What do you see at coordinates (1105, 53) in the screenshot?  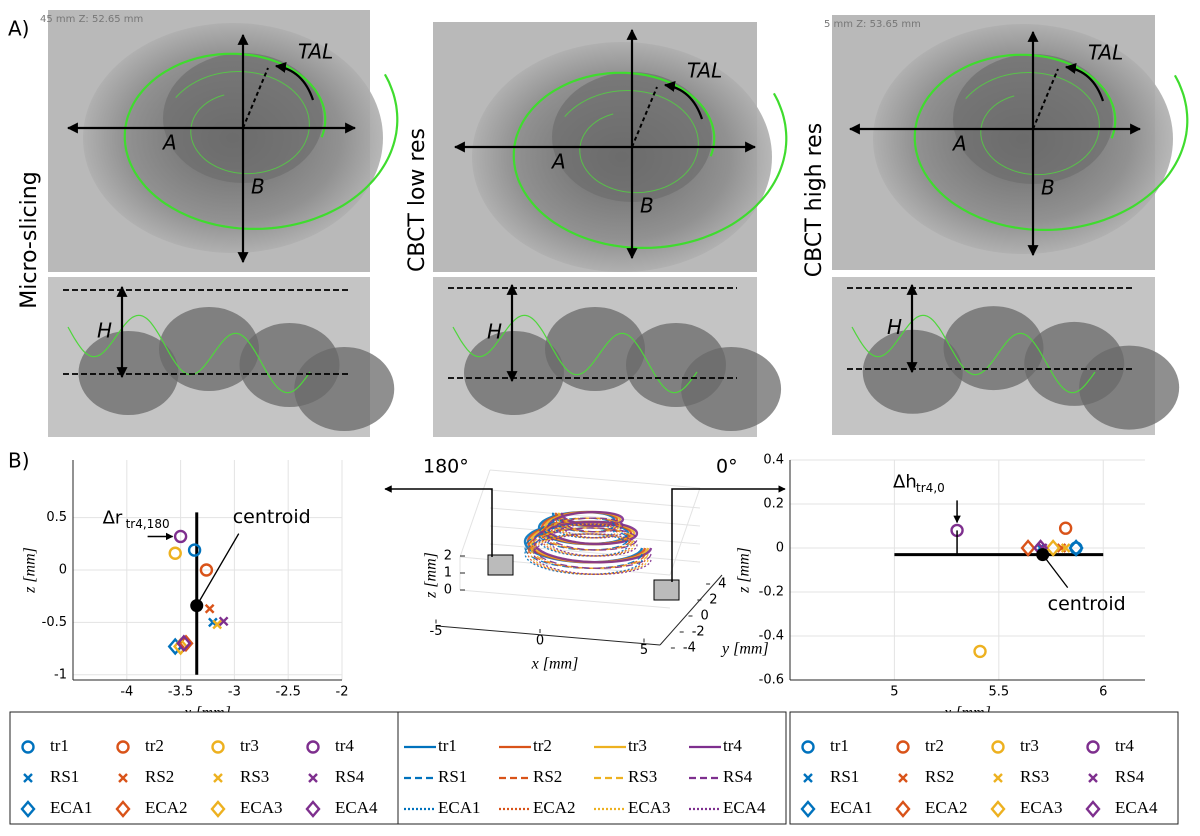 I see `label-tal: TAL` at bounding box center [1105, 53].